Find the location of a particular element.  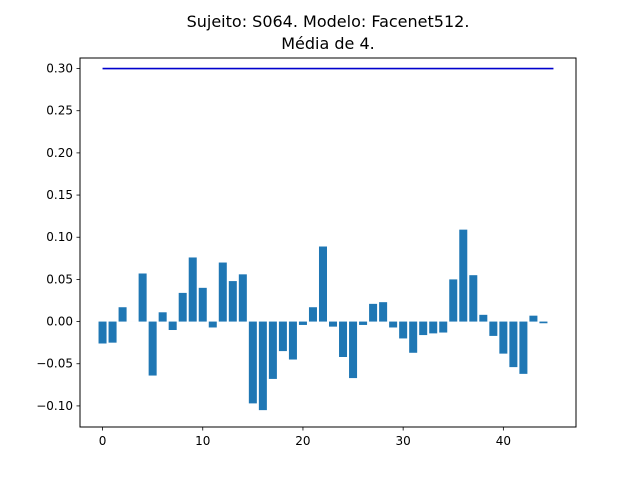

y-tick-label: 0.10 is located at coordinates (59, 237).